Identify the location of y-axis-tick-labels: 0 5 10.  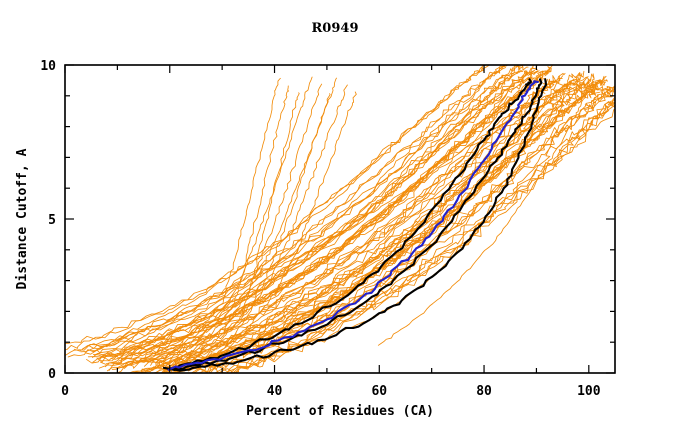
(48, 220).